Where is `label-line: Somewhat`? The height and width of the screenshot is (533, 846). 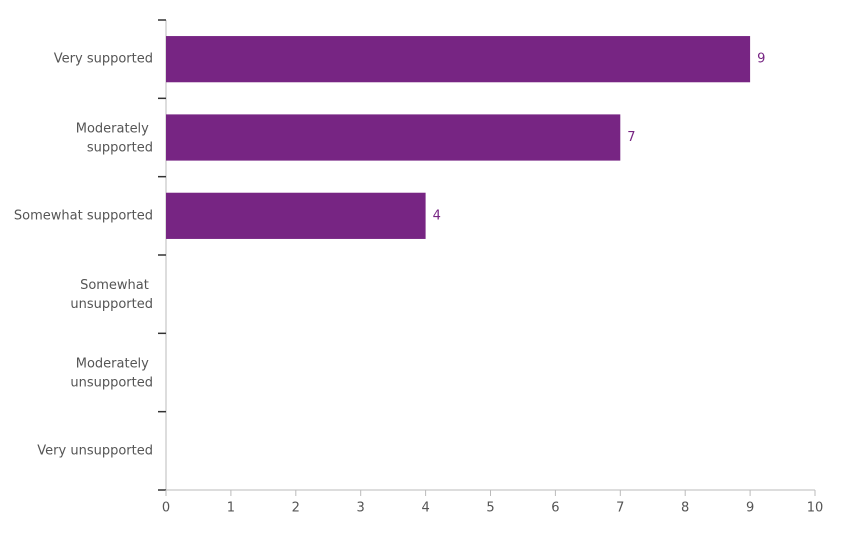 label-line: Somewhat is located at coordinates (116, 285).